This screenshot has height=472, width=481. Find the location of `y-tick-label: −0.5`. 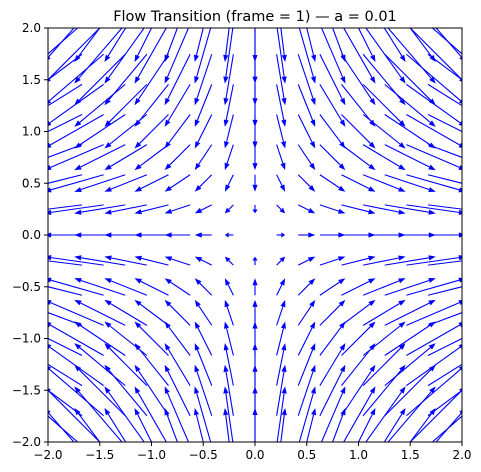

y-tick-label: −0.5 is located at coordinates (26, 287).